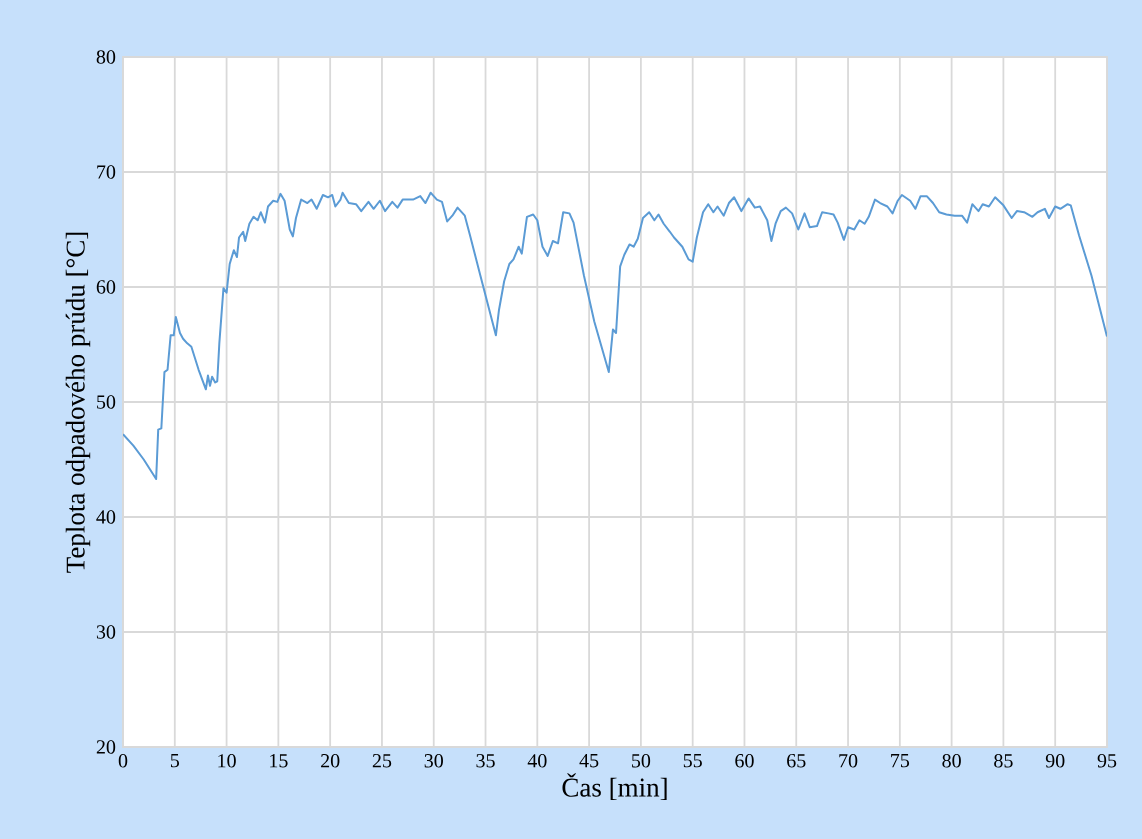 The width and height of the screenshot is (1142, 839). Describe the element at coordinates (1003, 761) in the screenshot. I see `x-tick-label: 85` at that location.